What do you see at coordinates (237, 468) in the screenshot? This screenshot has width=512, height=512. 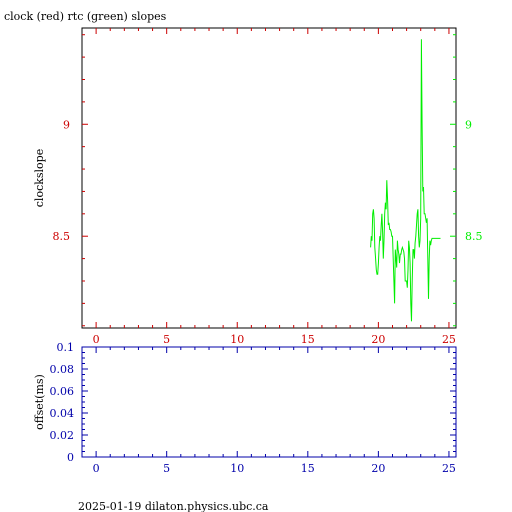 I see `bottom-x-tick-label: 10` at bounding box center [237, 468].